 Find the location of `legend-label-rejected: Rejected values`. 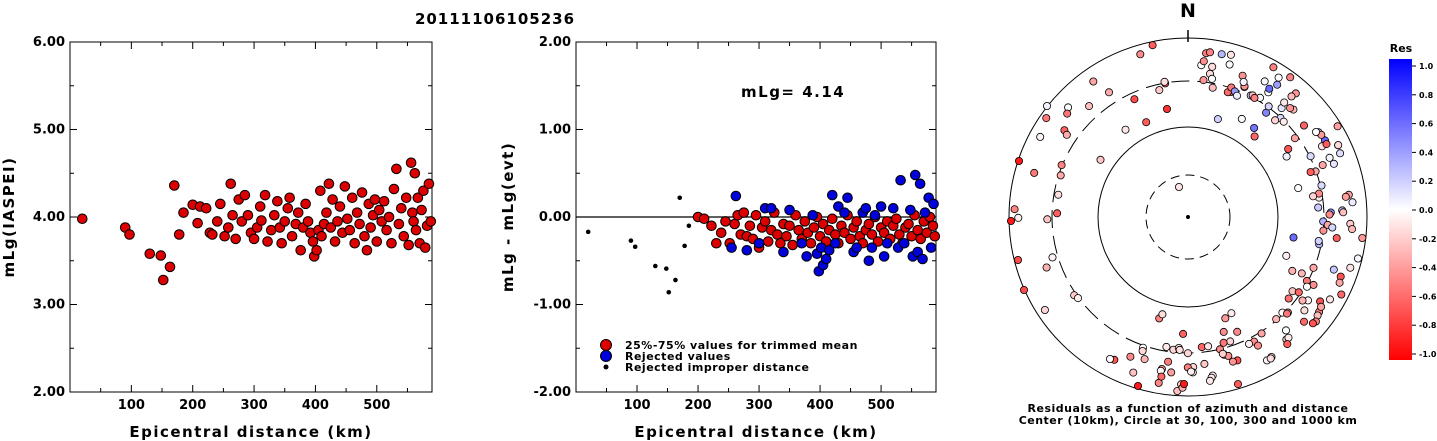

legend-label-rejected: Rejected values is located at coordinates (678, 356).